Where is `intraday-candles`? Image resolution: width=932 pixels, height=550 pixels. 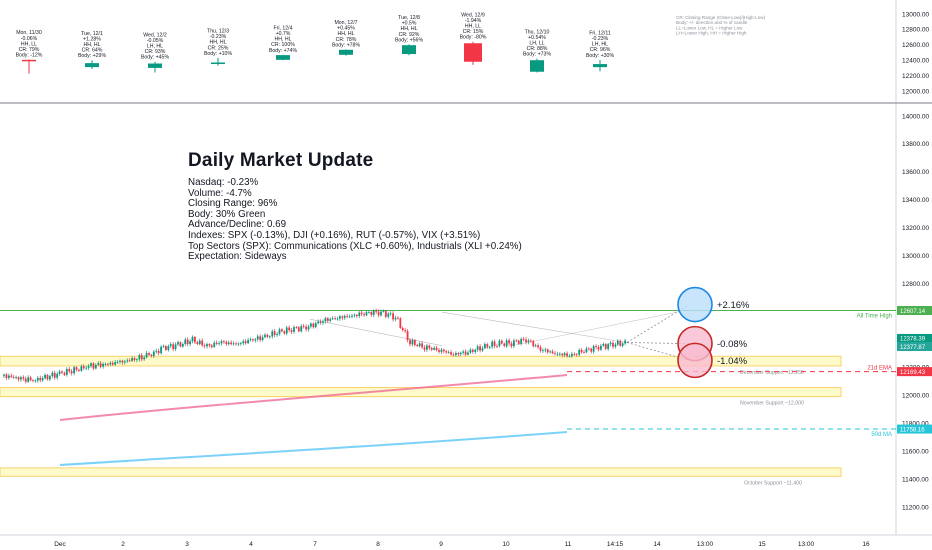
intraday-candles is located at coordinates (314, 346).